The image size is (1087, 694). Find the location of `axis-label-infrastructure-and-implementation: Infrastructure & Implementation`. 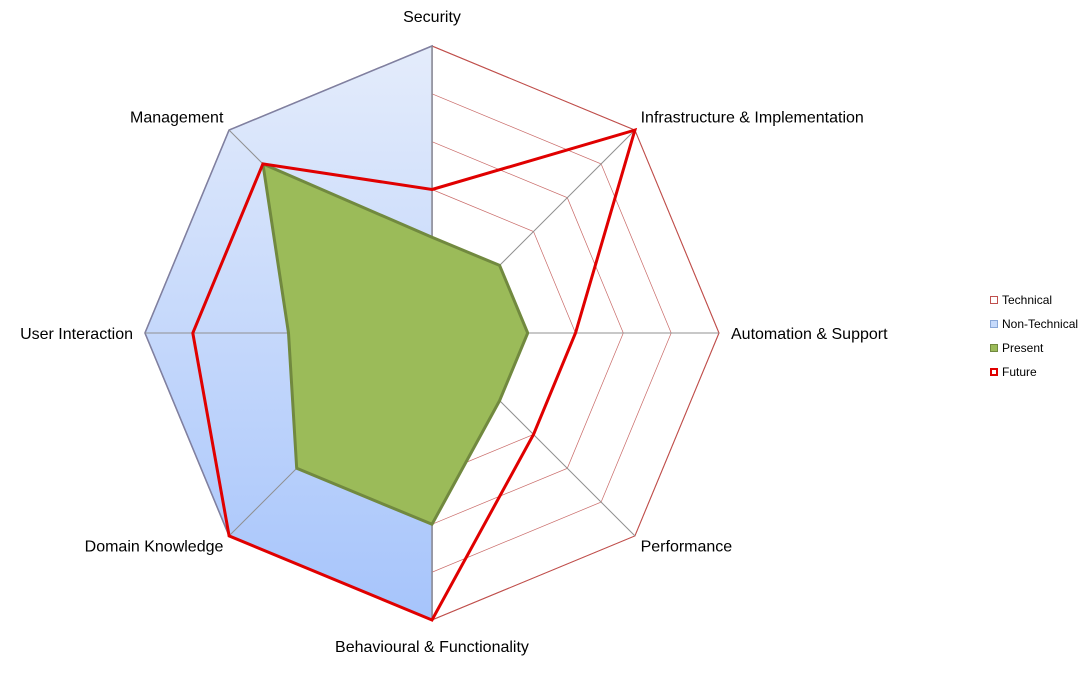

axis-label-infrastructure-and-implementation: Infrastructure & Implementation is located at coordinates (752, 117).